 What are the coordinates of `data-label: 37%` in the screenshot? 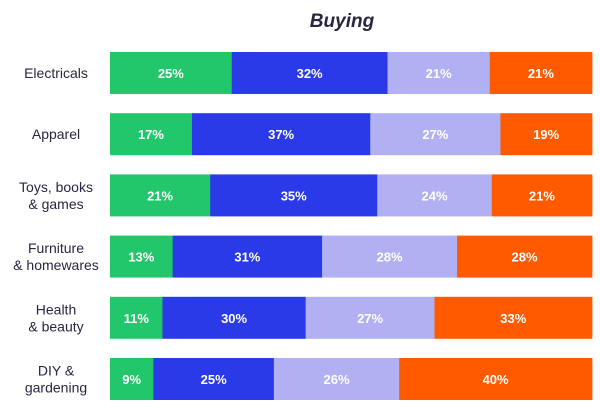 It's located at (281, 134).